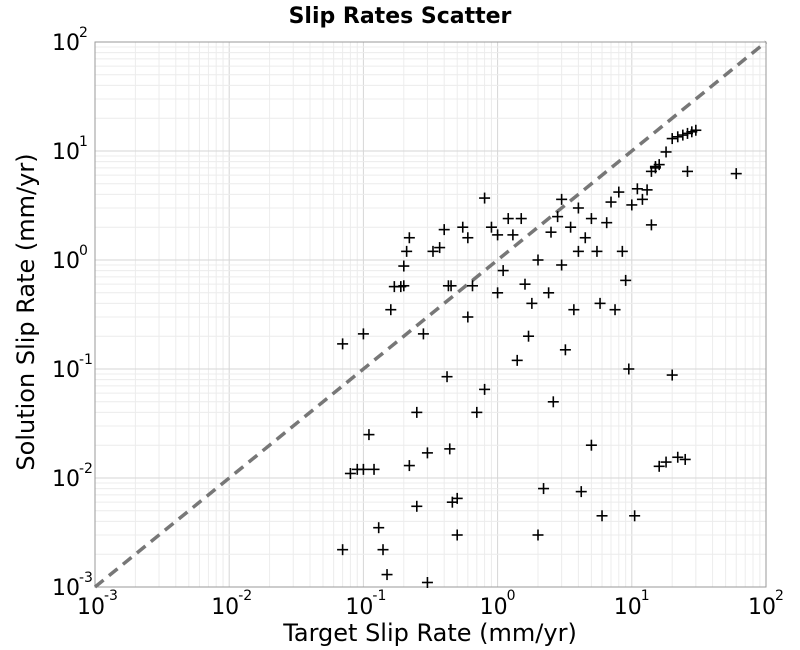 Image resolution: width=800 pixels, height=650 pixels. I want to click on x-axis-label: Target Slip Rate (mm/yr), so click(429, 633).